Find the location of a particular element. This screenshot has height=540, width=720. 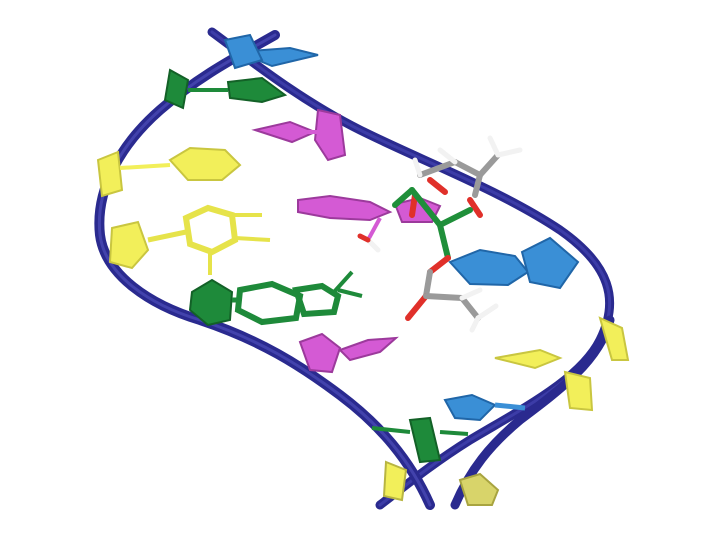

base-right-blue is located at coordinates (514, 263).